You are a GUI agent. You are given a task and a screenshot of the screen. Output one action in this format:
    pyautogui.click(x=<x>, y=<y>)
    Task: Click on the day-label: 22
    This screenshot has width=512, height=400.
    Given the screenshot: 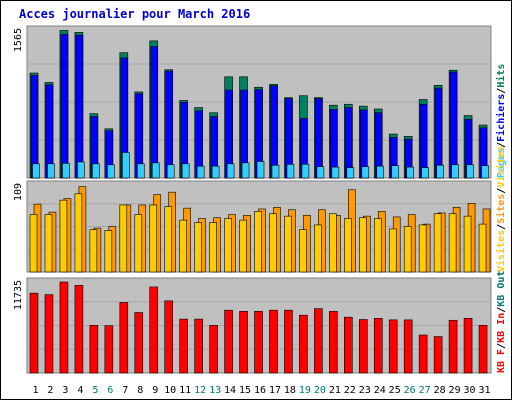 What is the action you would take?
    pyautogui.click(x=350, y=390)
    